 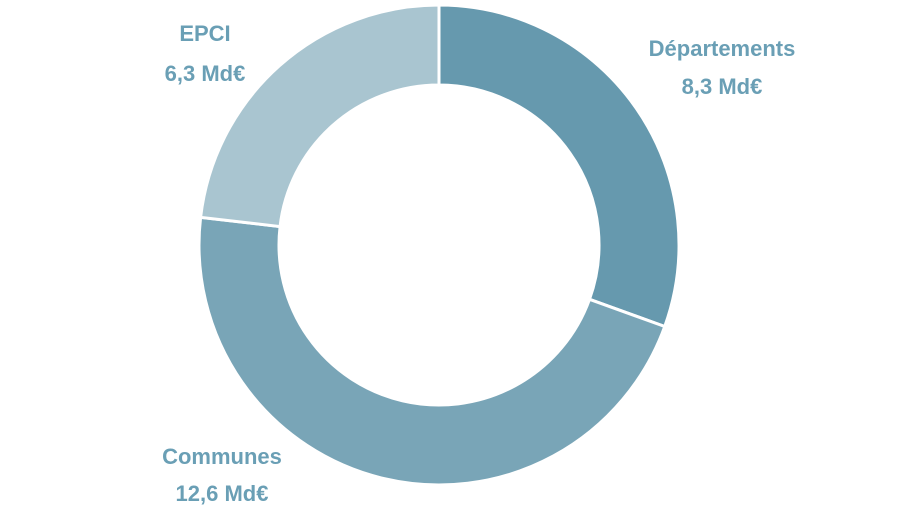 What do you see at coordinates (222, 493) in the screenshot?
I see `value-label: 12,6 Md€` at bounding box center [222, 493].